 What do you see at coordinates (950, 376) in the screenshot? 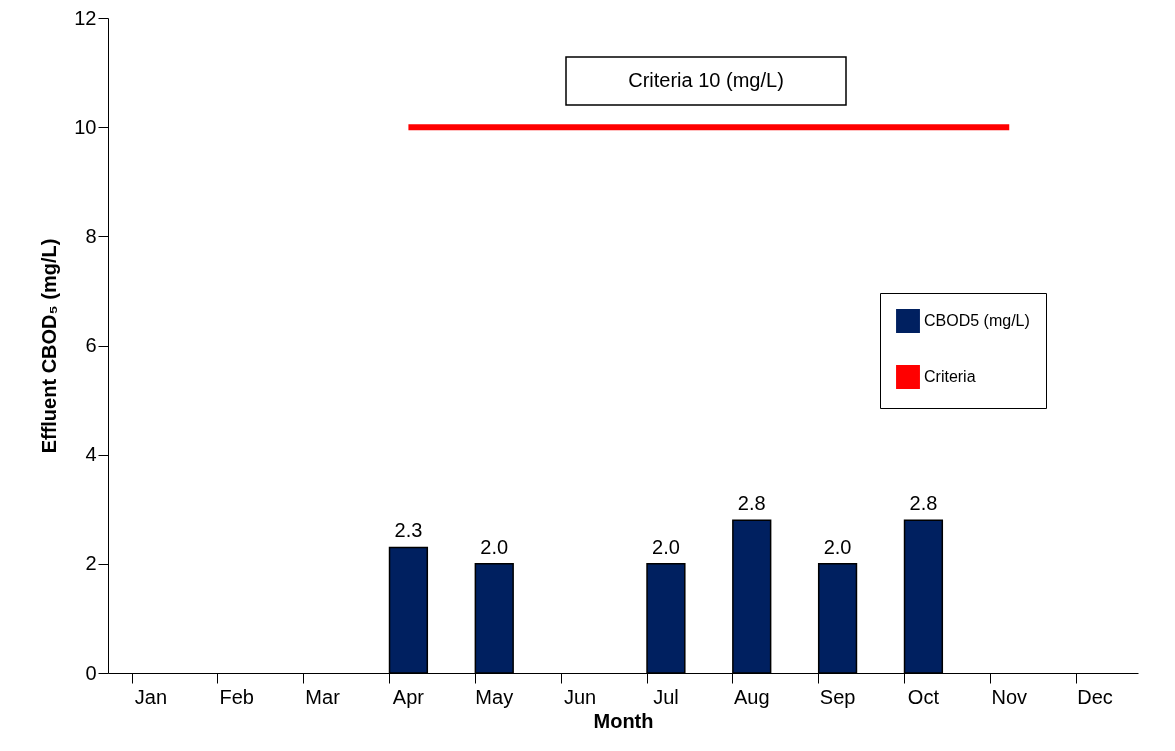
I see `legend-label: Criteria` at bounding box center [950, 376].